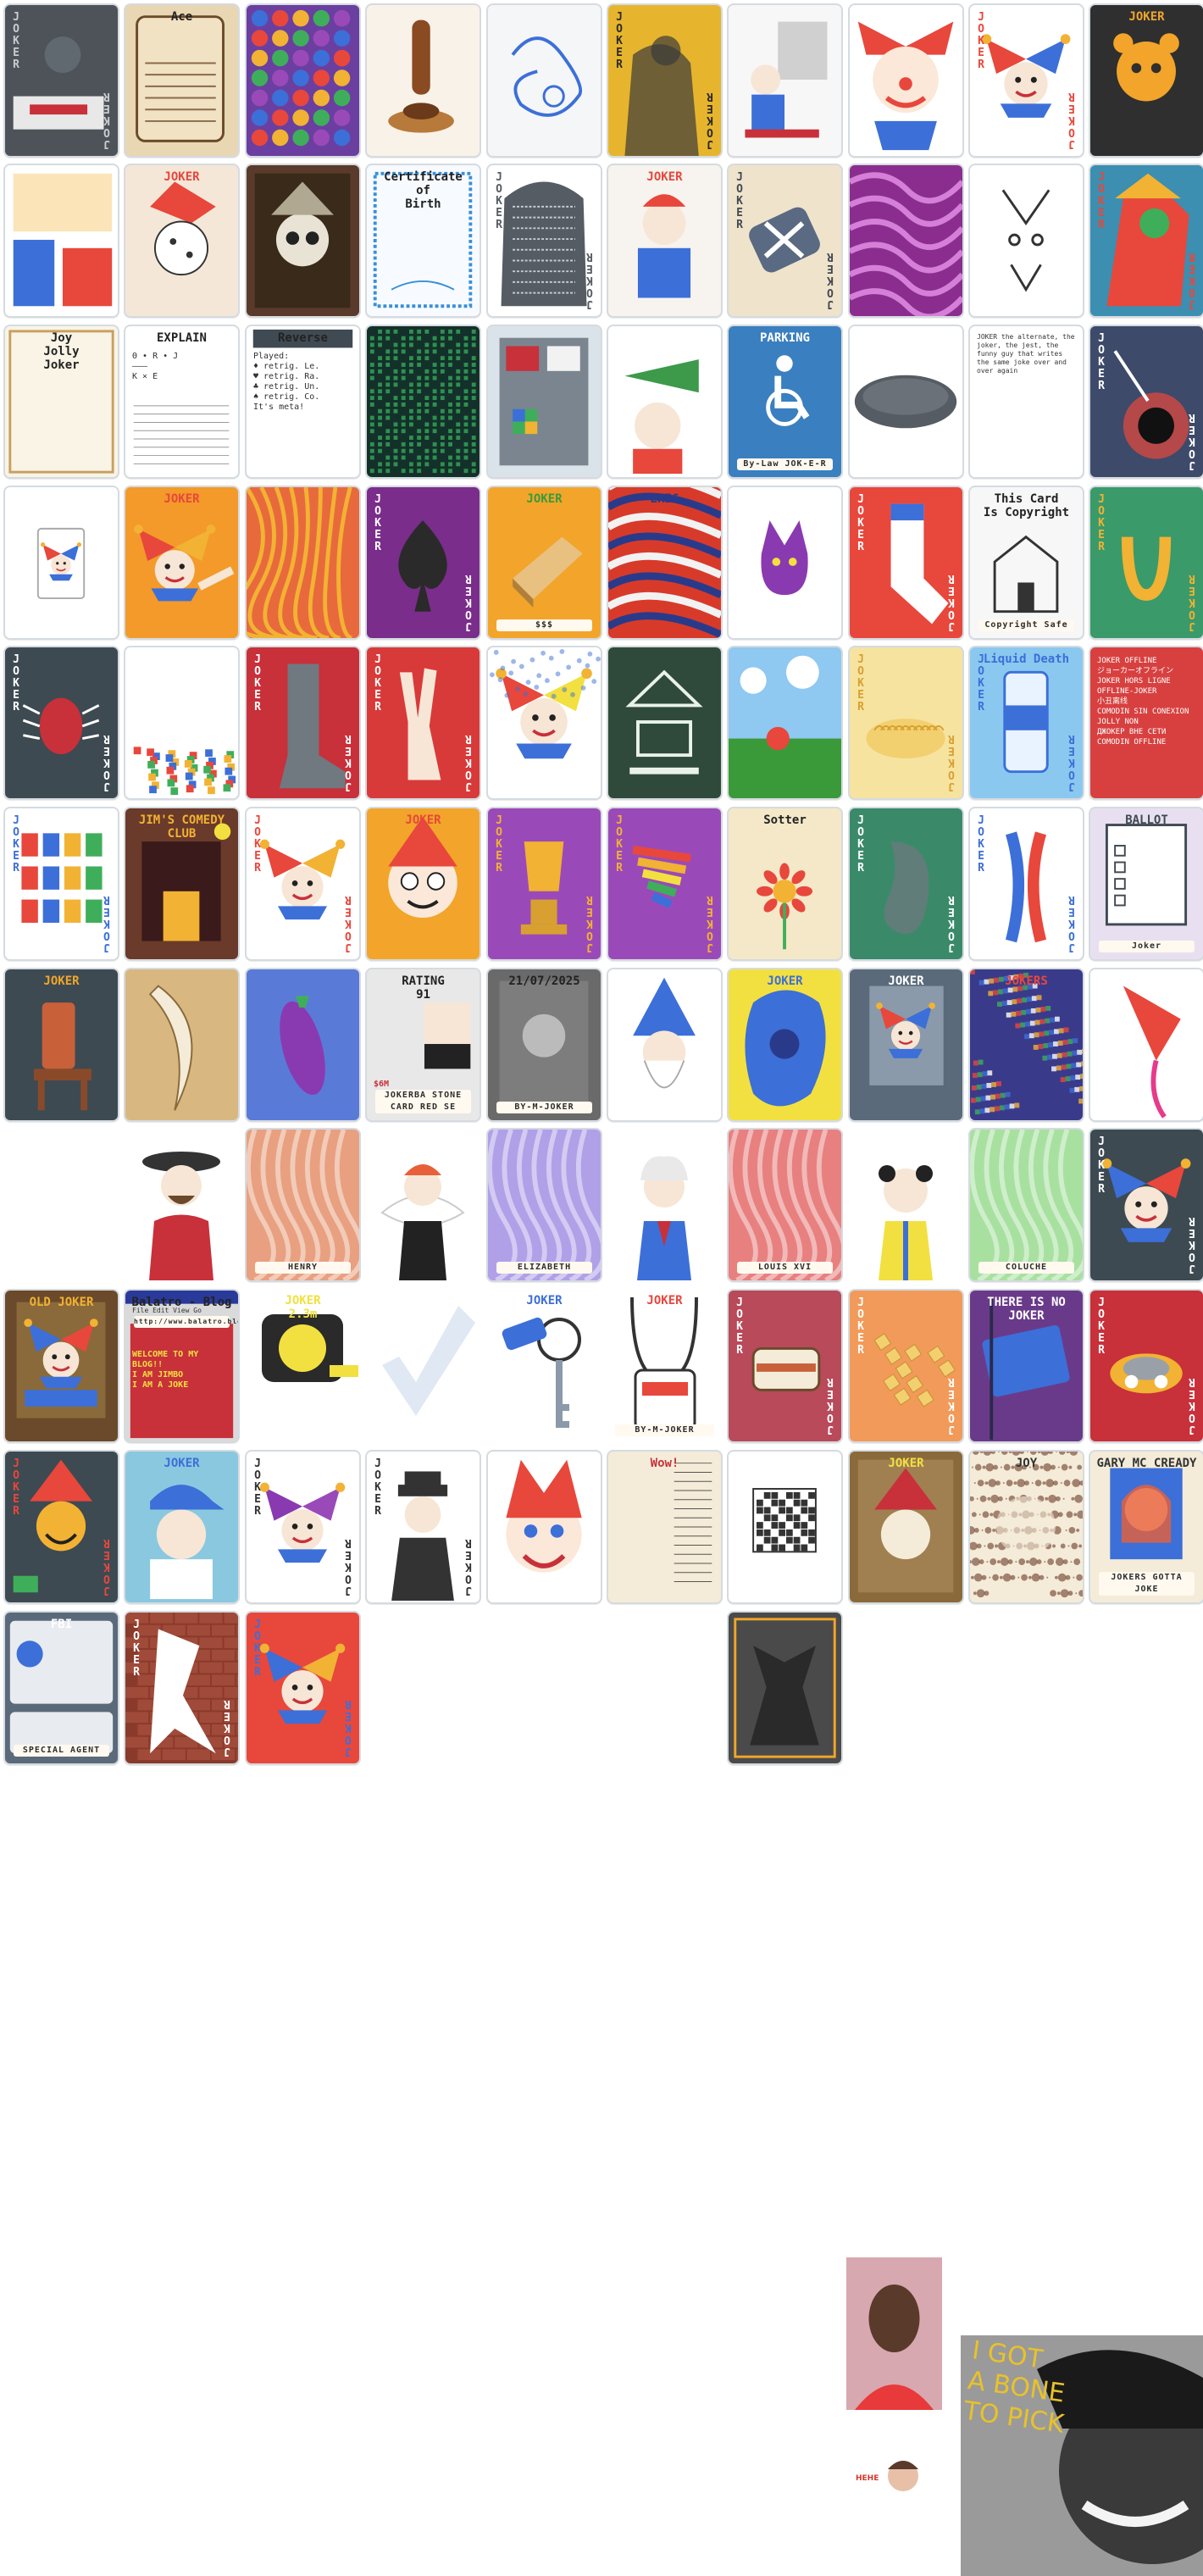 The height and width of the screenshot is (2576, 1203). I want to click on joker-card: Wow!, so click(665, 1527).